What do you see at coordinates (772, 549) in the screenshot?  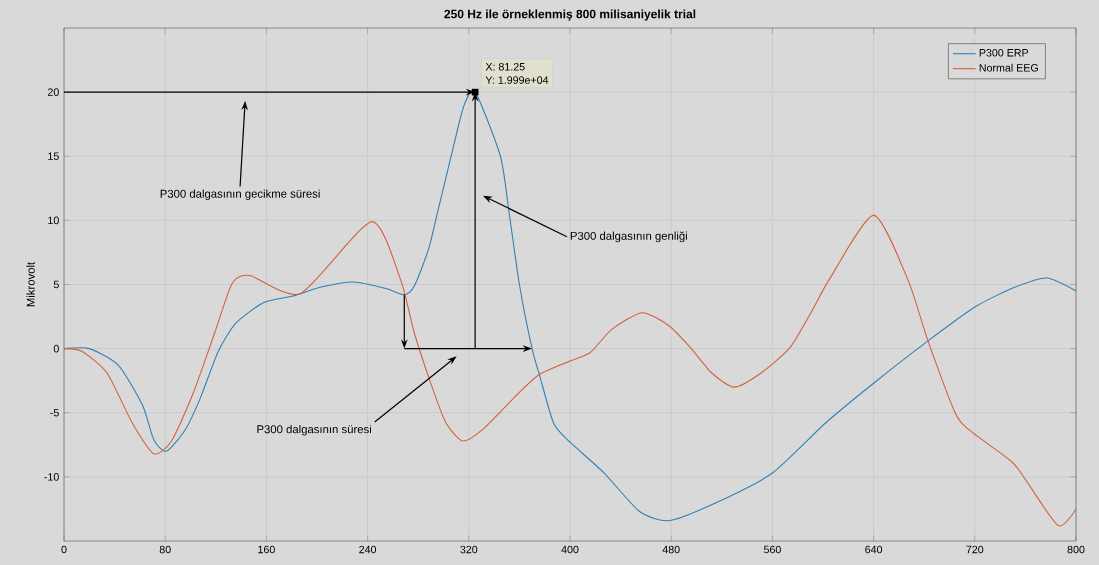 I see `x-tick-label: 560` at bounding box center [772, 549].